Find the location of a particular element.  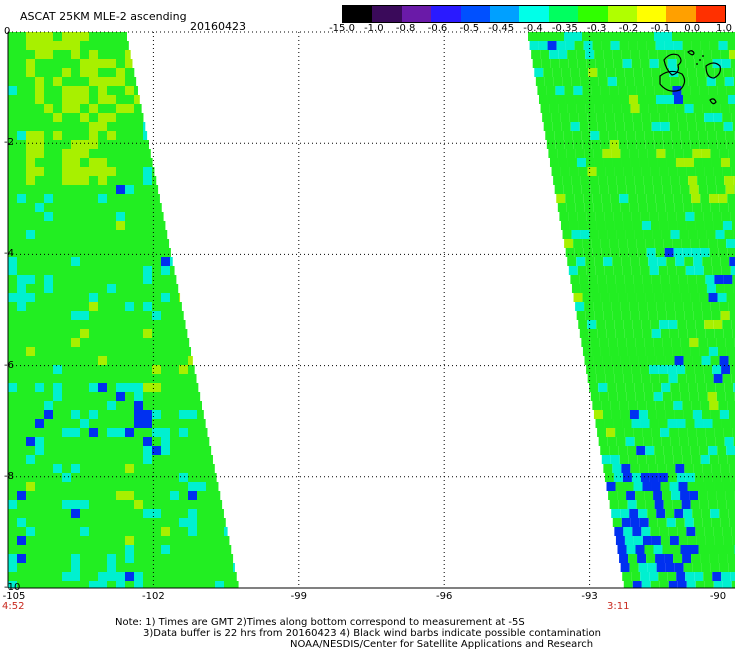

latitude-tick-label: -8 is located at coordinates (9, 476).